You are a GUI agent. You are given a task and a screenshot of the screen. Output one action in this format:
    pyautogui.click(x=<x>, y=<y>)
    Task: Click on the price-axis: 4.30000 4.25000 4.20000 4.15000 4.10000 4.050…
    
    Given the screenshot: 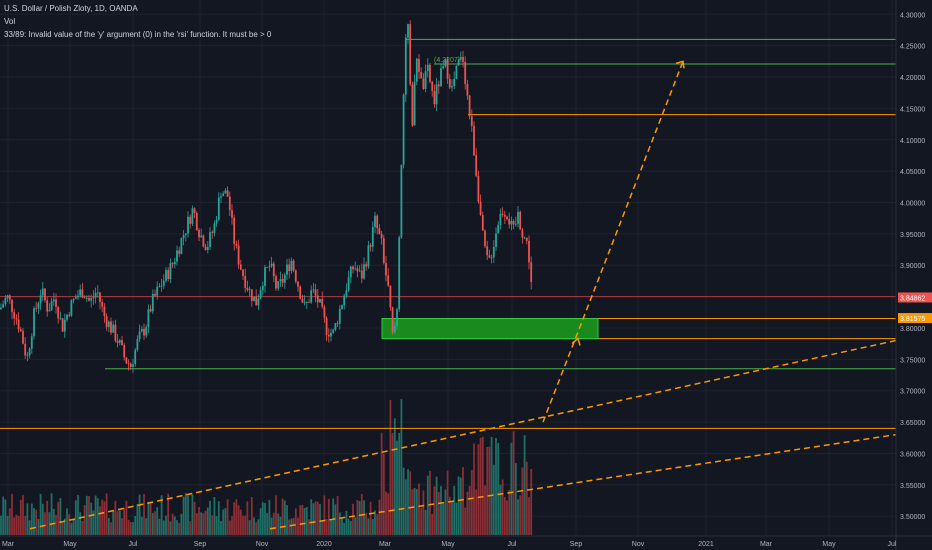 What is the action you would take?
    pyautogui.click(x=913, y=275)
    